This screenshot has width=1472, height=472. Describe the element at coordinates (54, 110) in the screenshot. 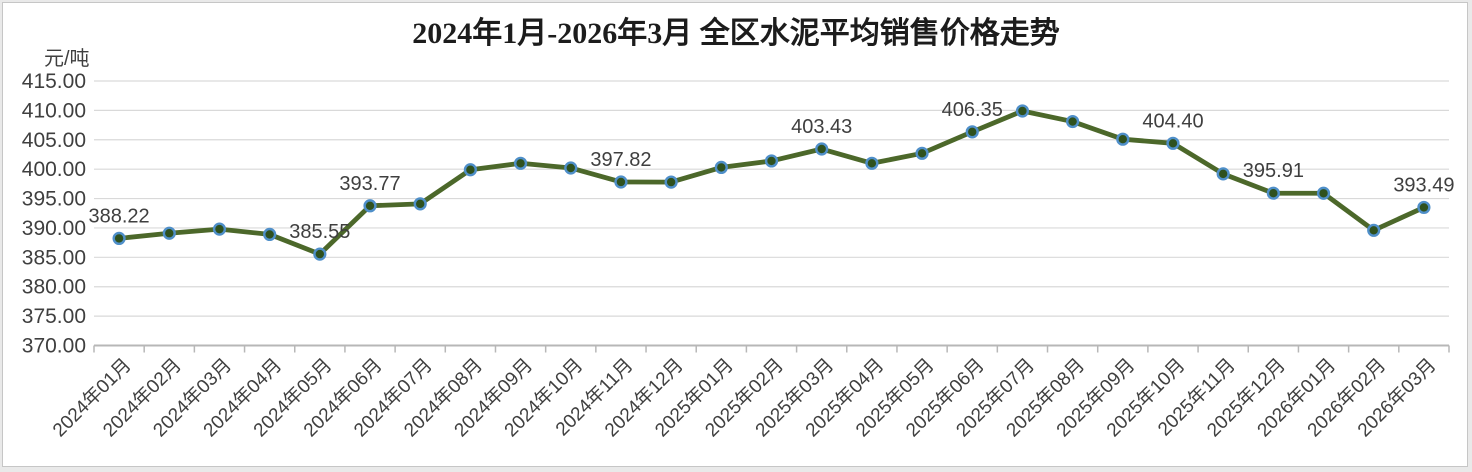

I see `y-axis-tick-label: 410.00` at that location.